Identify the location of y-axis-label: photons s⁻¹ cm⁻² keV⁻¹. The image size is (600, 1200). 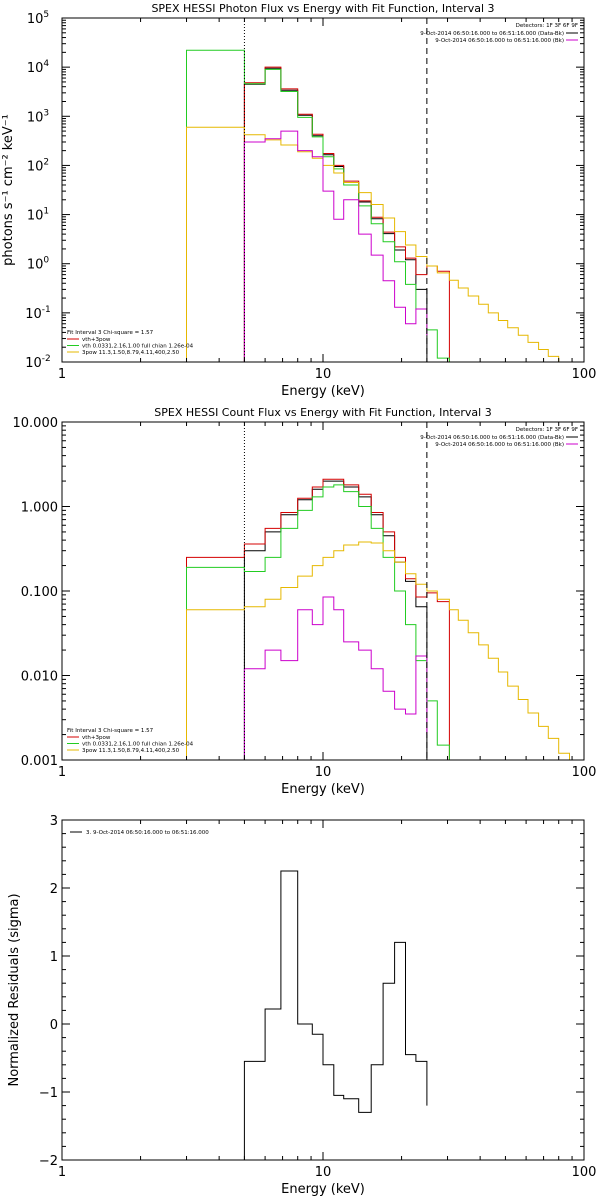
(8, 190).